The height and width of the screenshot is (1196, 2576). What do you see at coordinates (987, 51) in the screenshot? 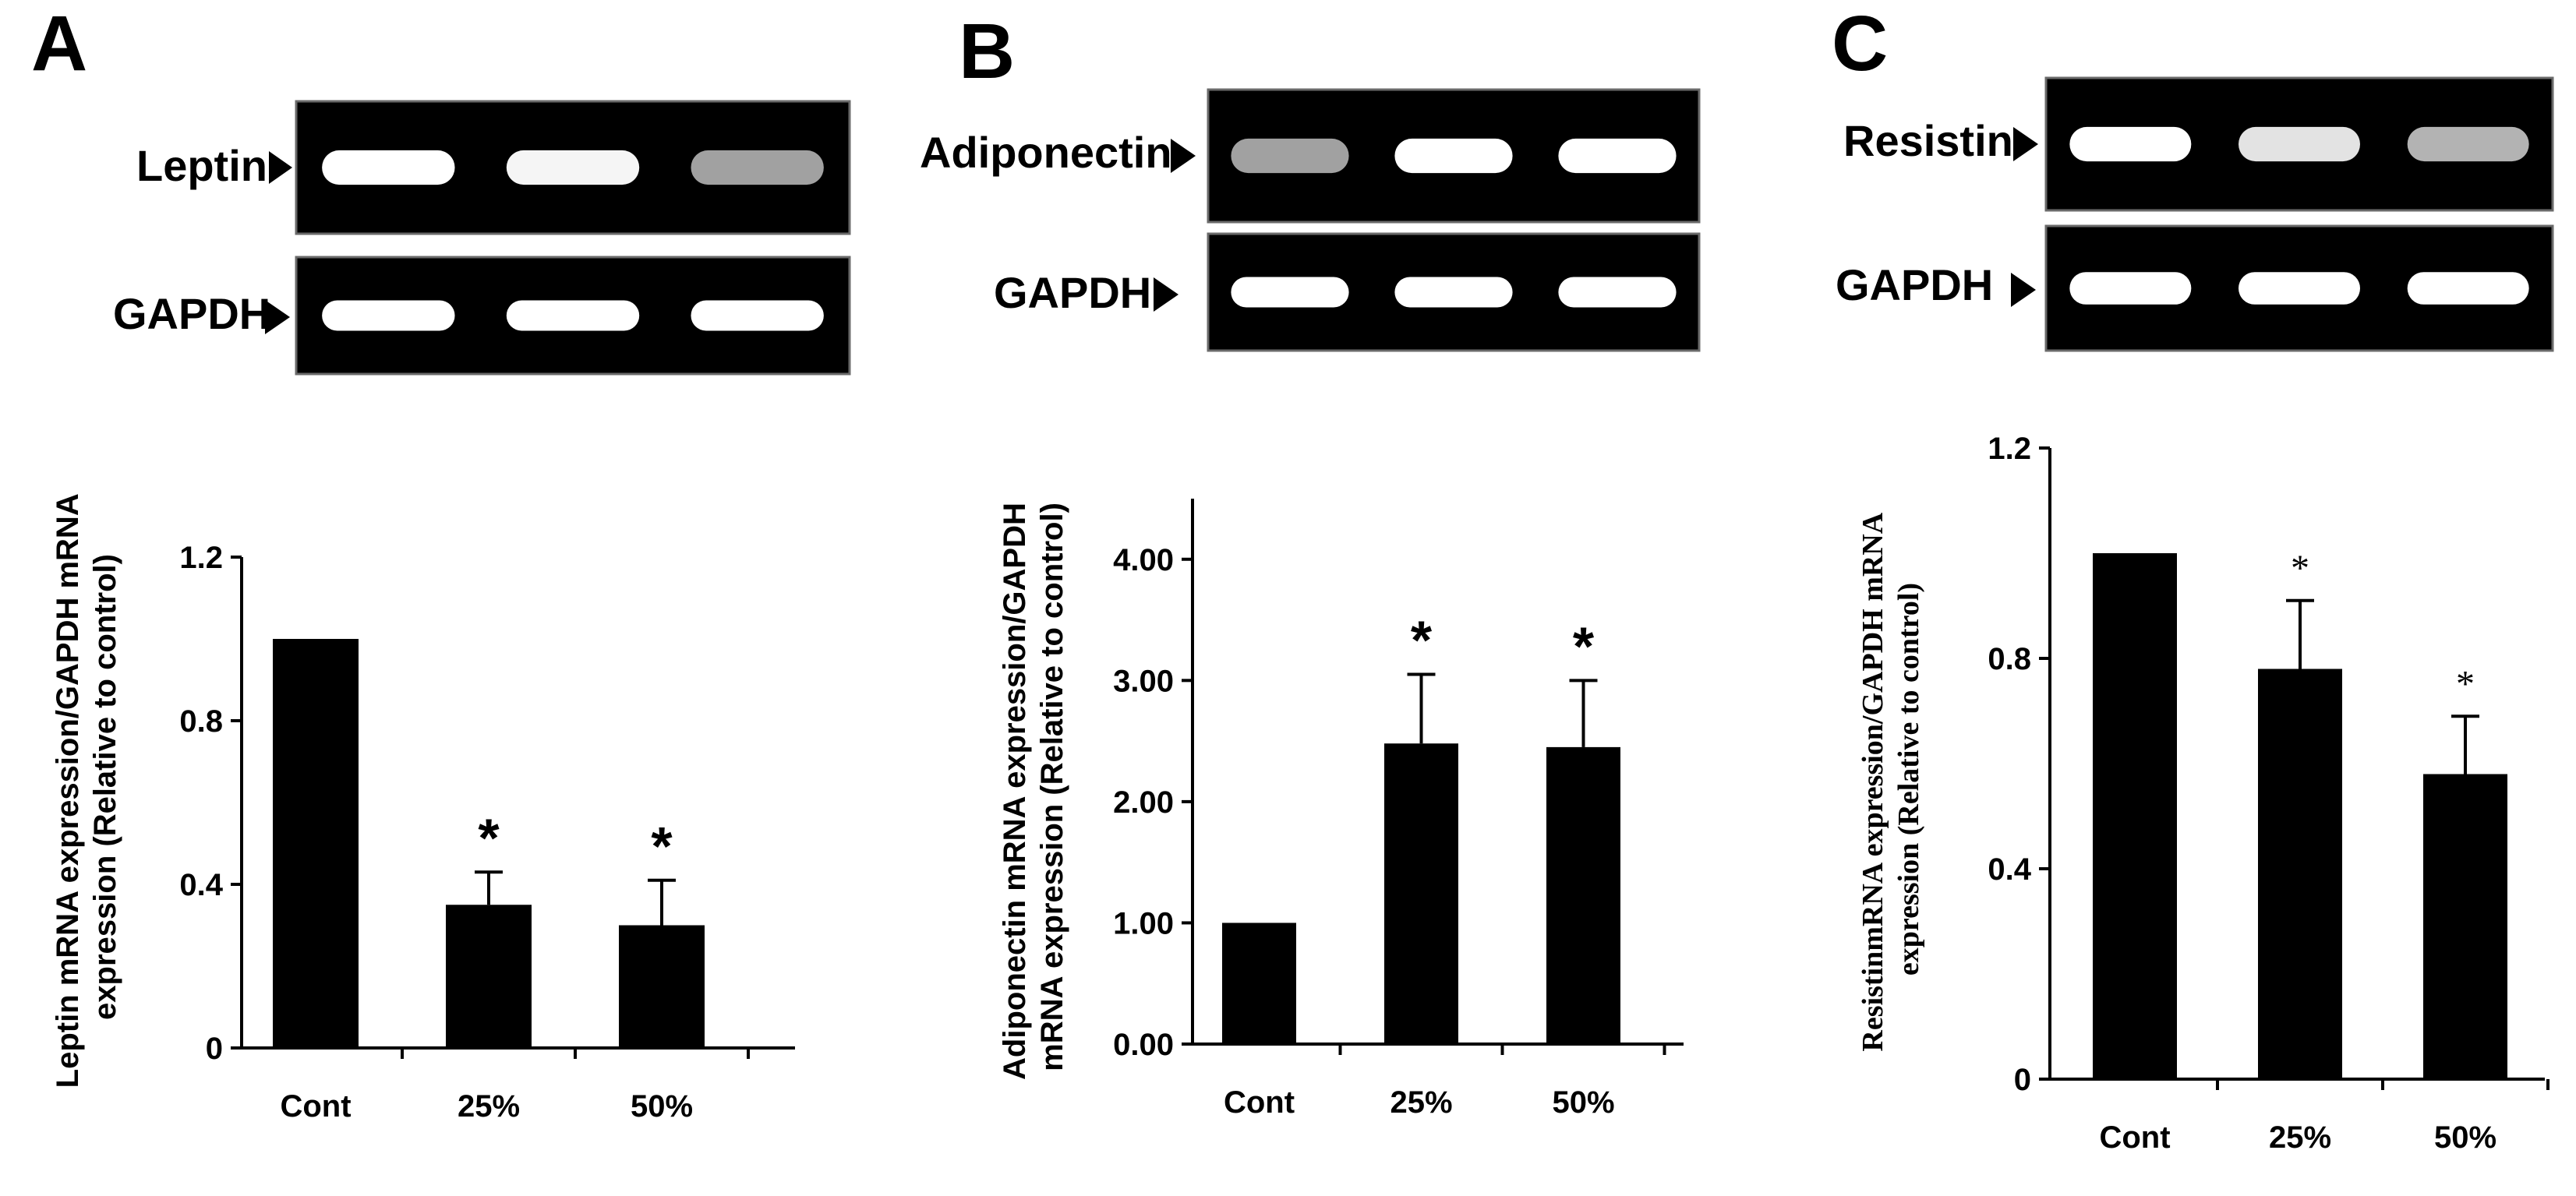
I see `panel-letter: B` at bounding box center [987, 51].